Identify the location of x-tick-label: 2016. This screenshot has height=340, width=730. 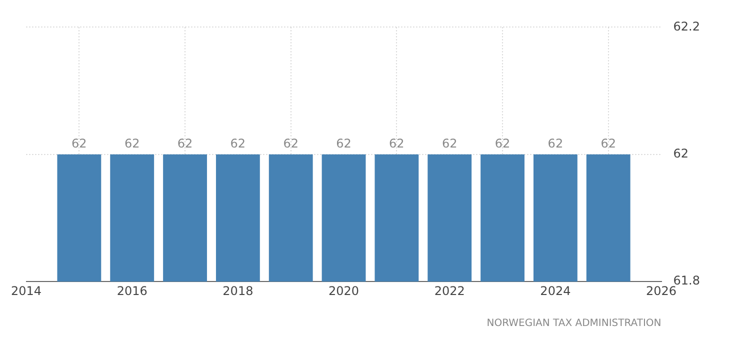
(132, 291).